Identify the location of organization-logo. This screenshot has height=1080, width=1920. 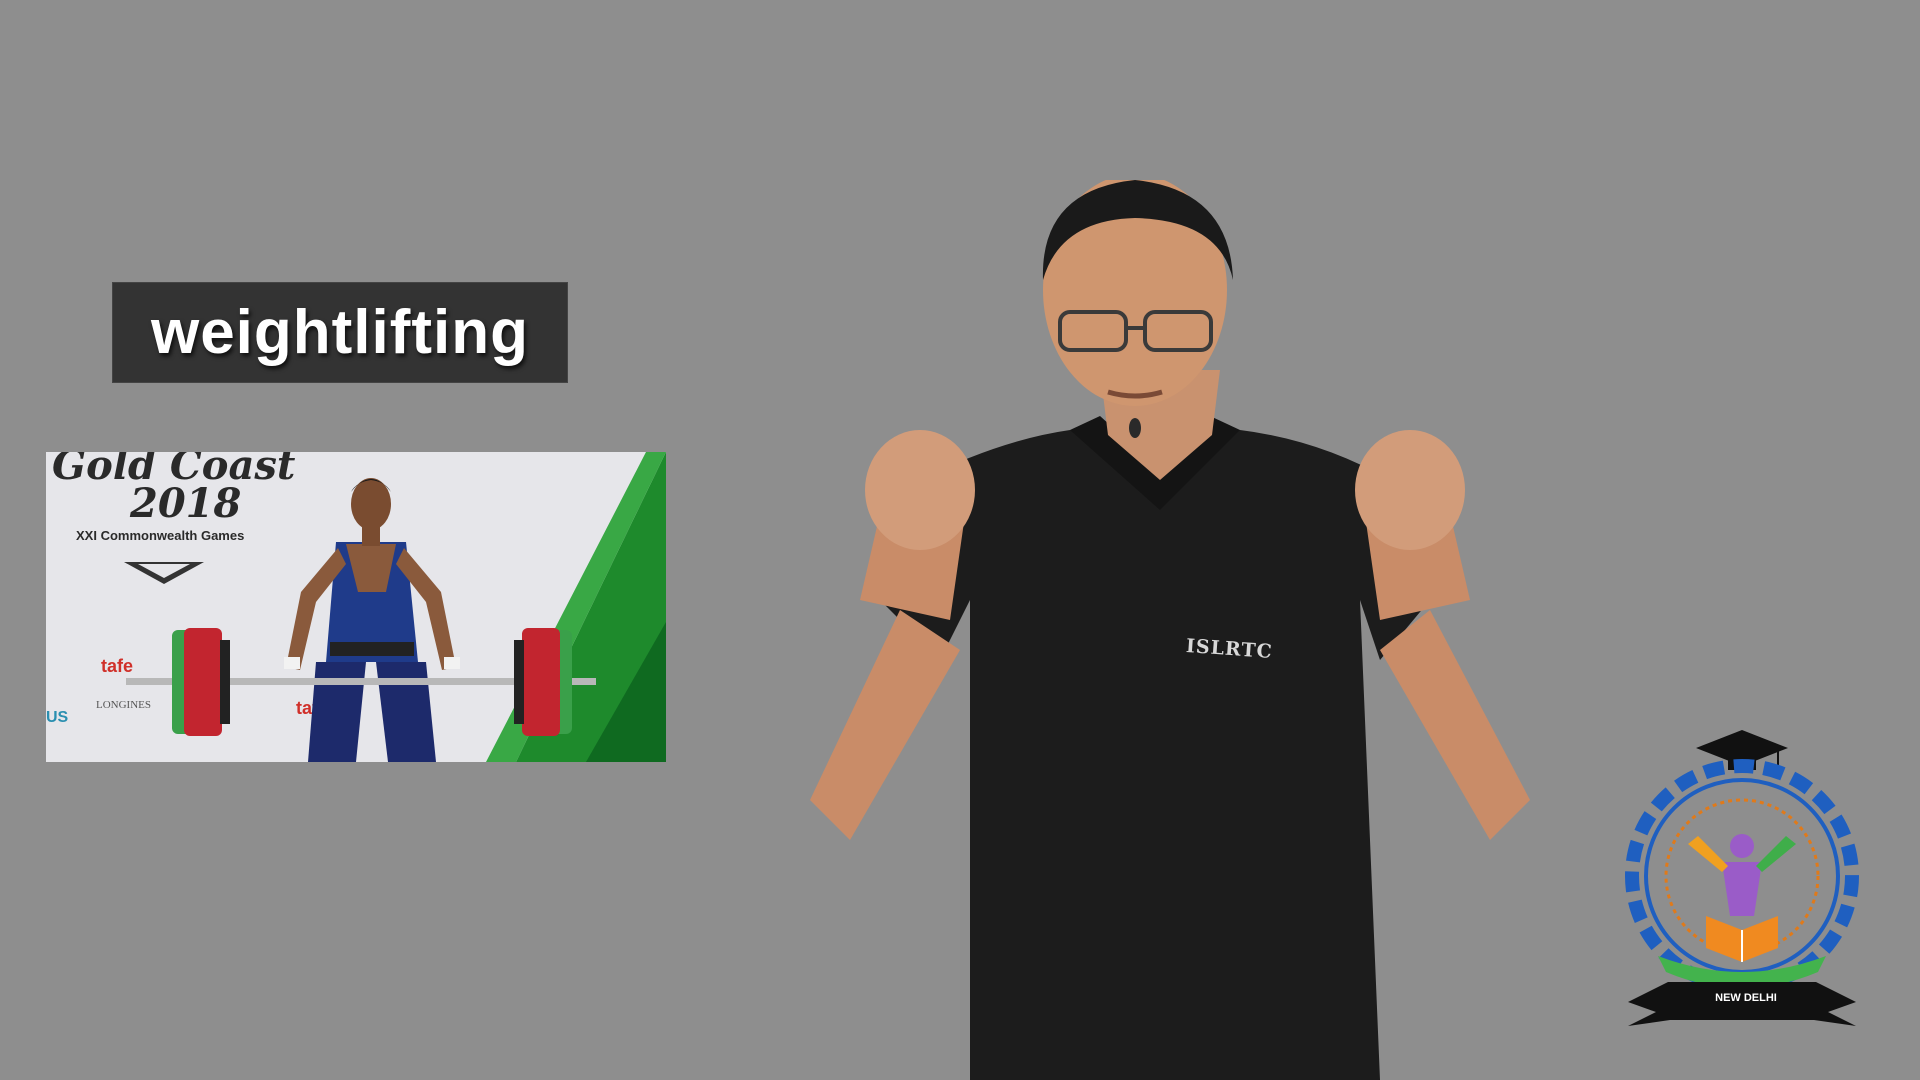
(1742, 878).